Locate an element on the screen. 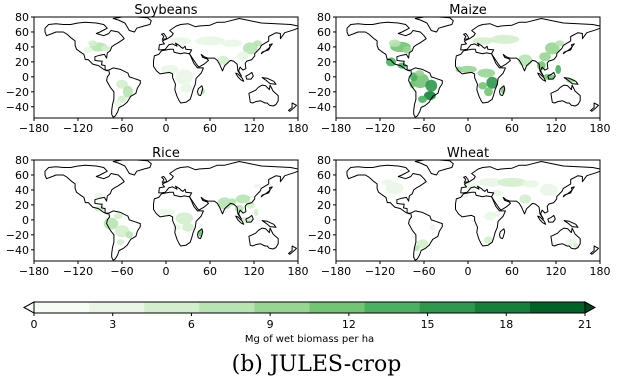  x-tick-label: 180 is located at coordinates (298, 271).